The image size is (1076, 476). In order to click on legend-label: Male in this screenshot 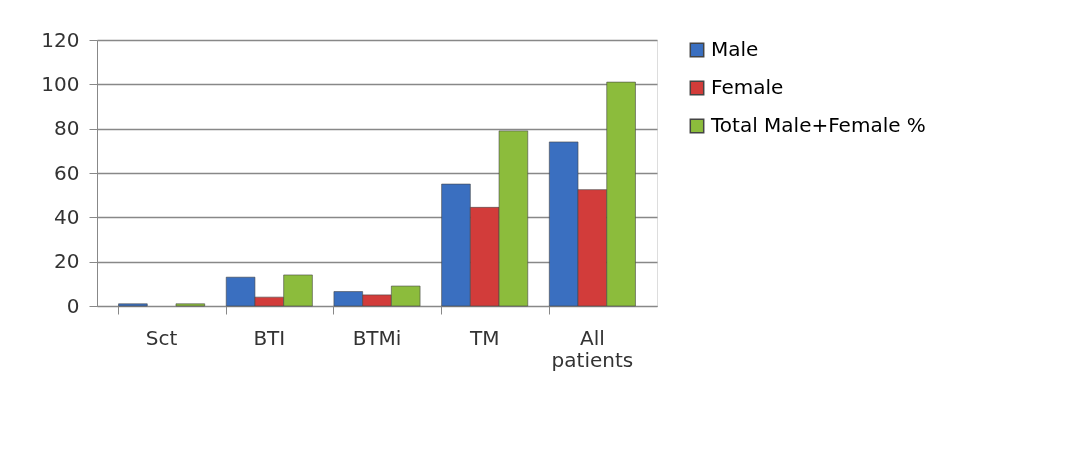, I will do `click(735, 49)`.